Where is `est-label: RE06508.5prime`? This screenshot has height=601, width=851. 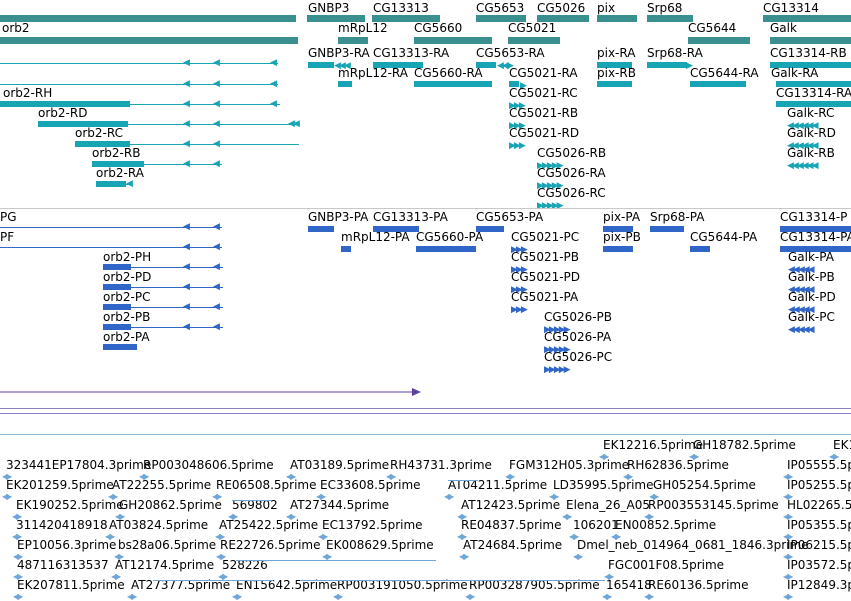
est-label: RE06508.5prime is located at coordinates (266, 485).